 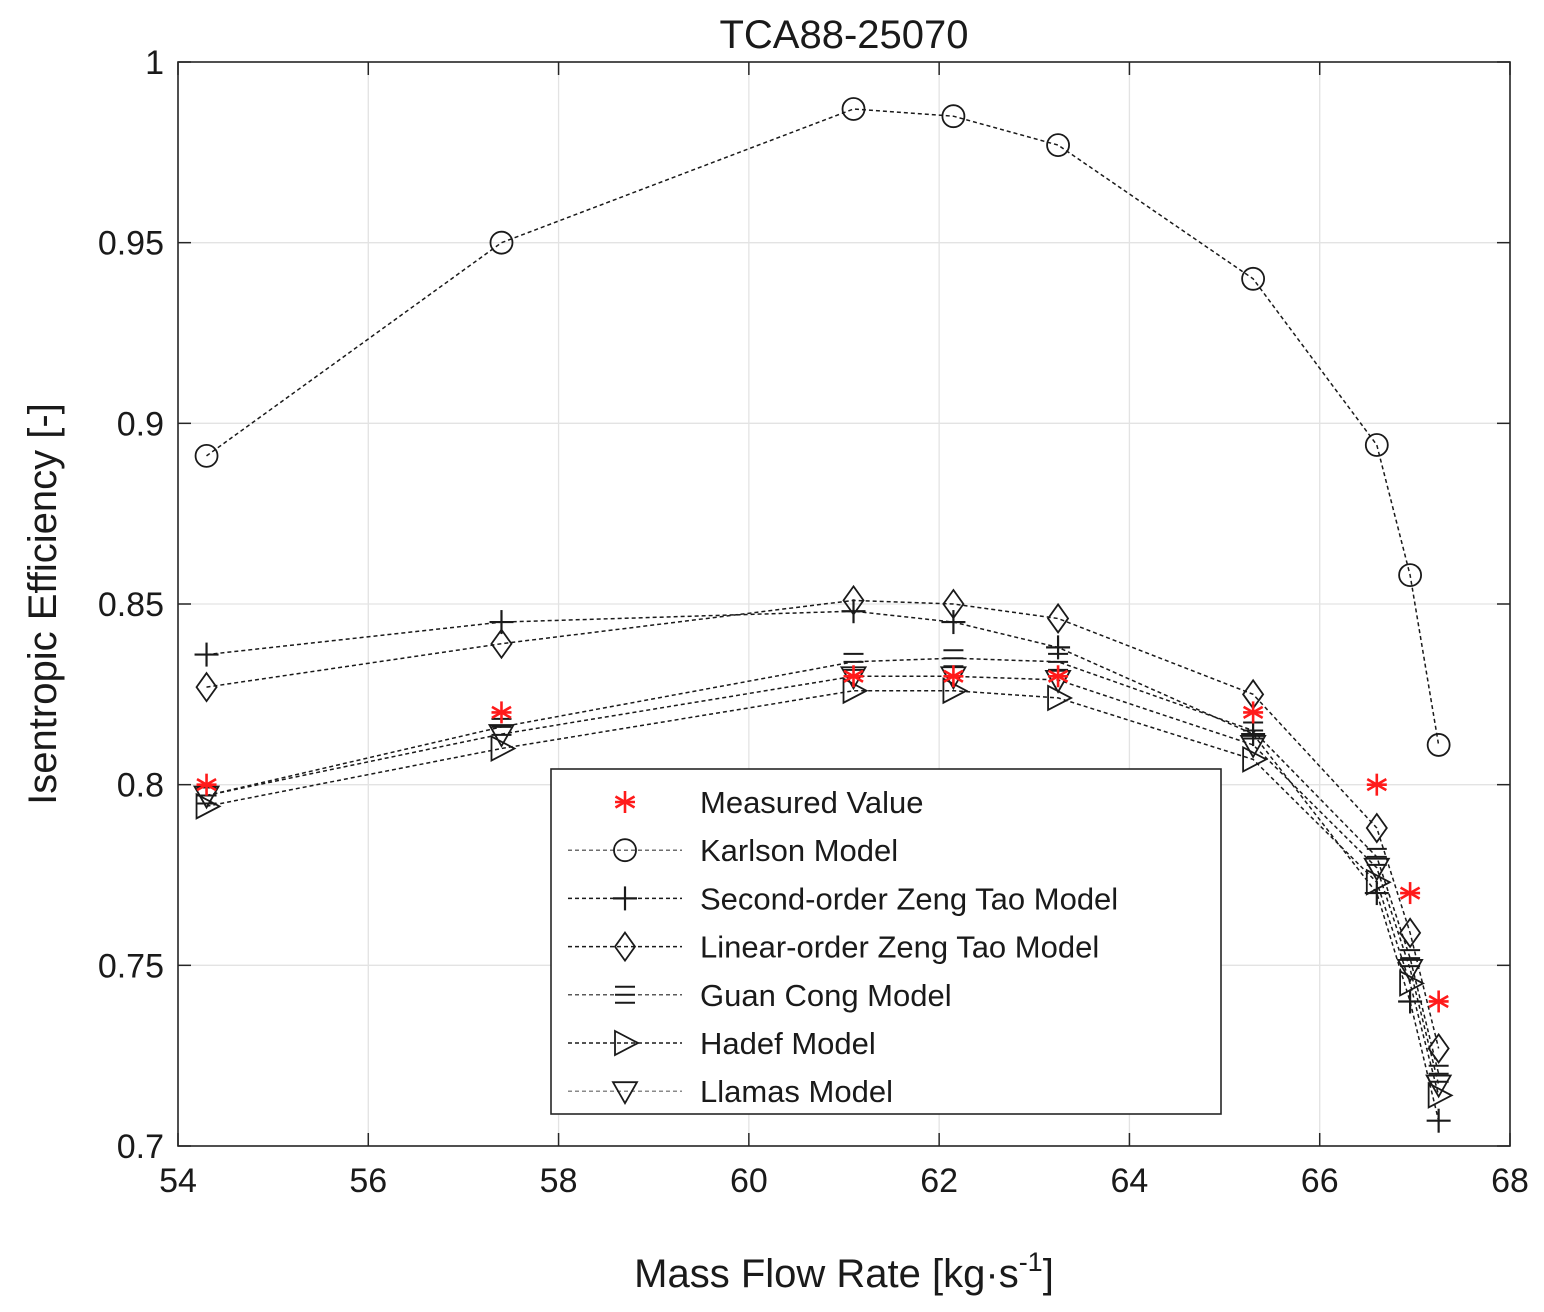 I want to click on legend-item-second-order-zeng-tao-model: Second-order Zeng Tao Model, so click(x=843, y=898).